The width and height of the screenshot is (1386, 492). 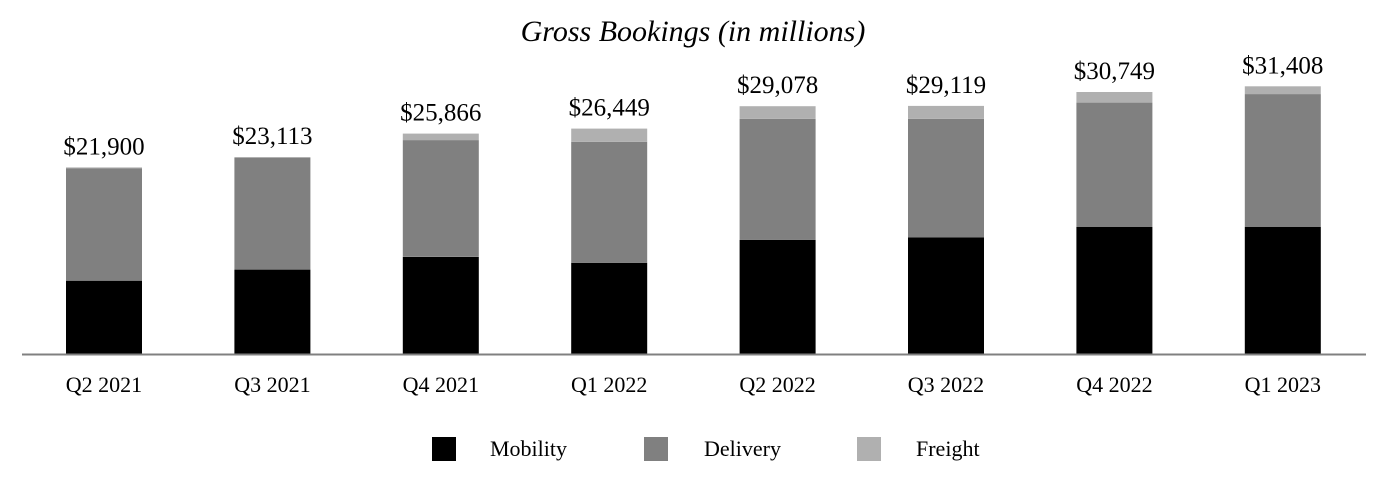 I want to click on x-tick-label: Q3 2022, so click(x=946, y=384).